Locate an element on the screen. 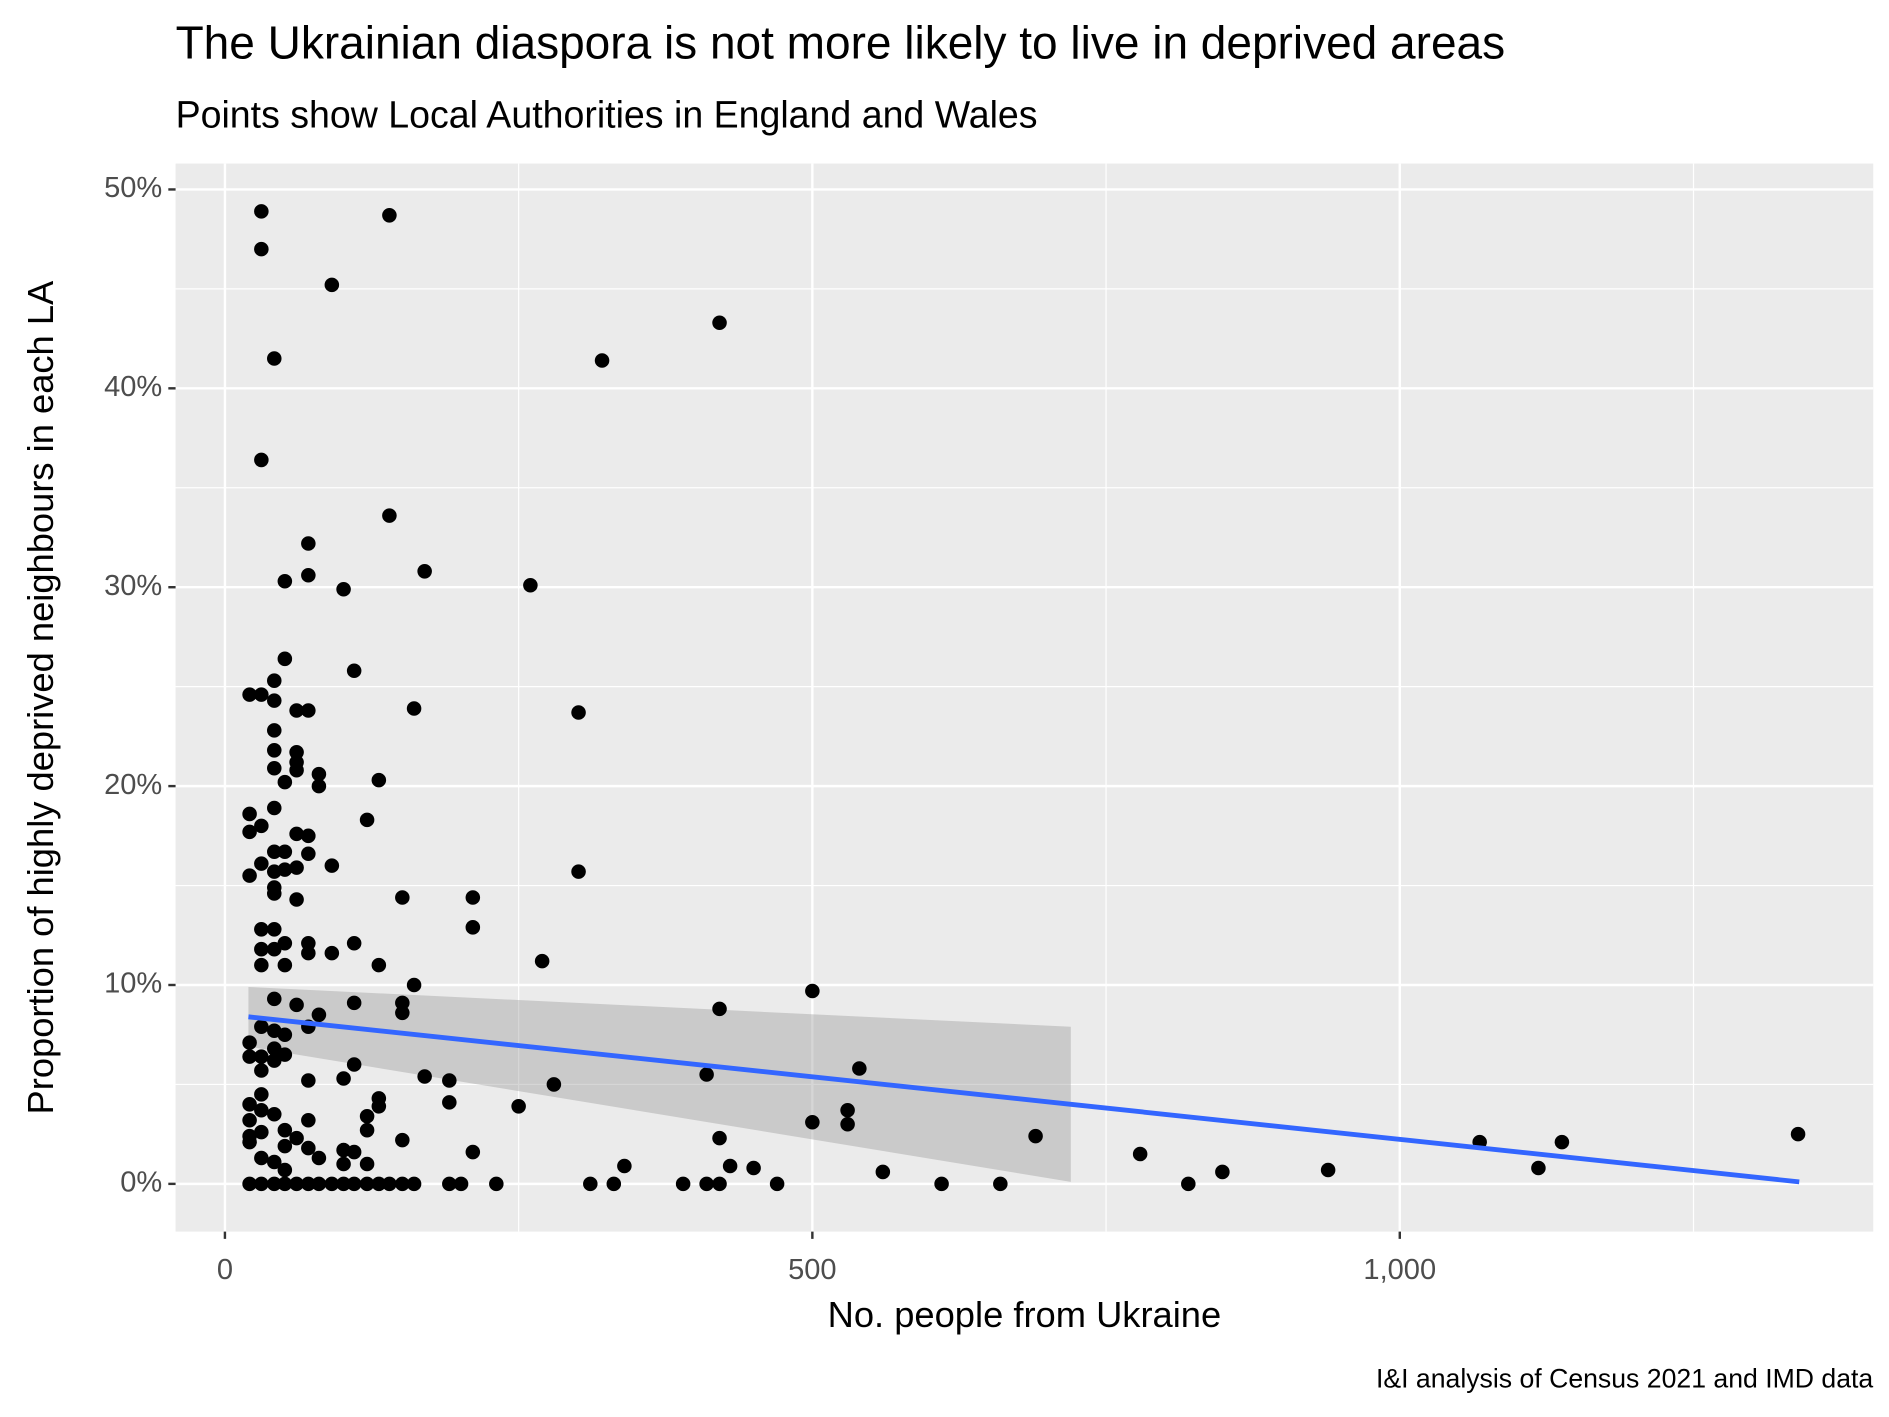 The image size is (1889, 1417). y-tick-label: 0% is located at coordinates (141, 1183).